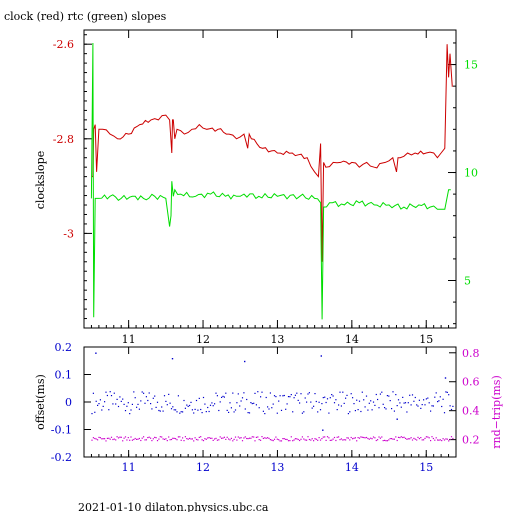 This screenshot has width=512, height=512. I want to click on y-tick-label: 0.2, so click(64, 347).